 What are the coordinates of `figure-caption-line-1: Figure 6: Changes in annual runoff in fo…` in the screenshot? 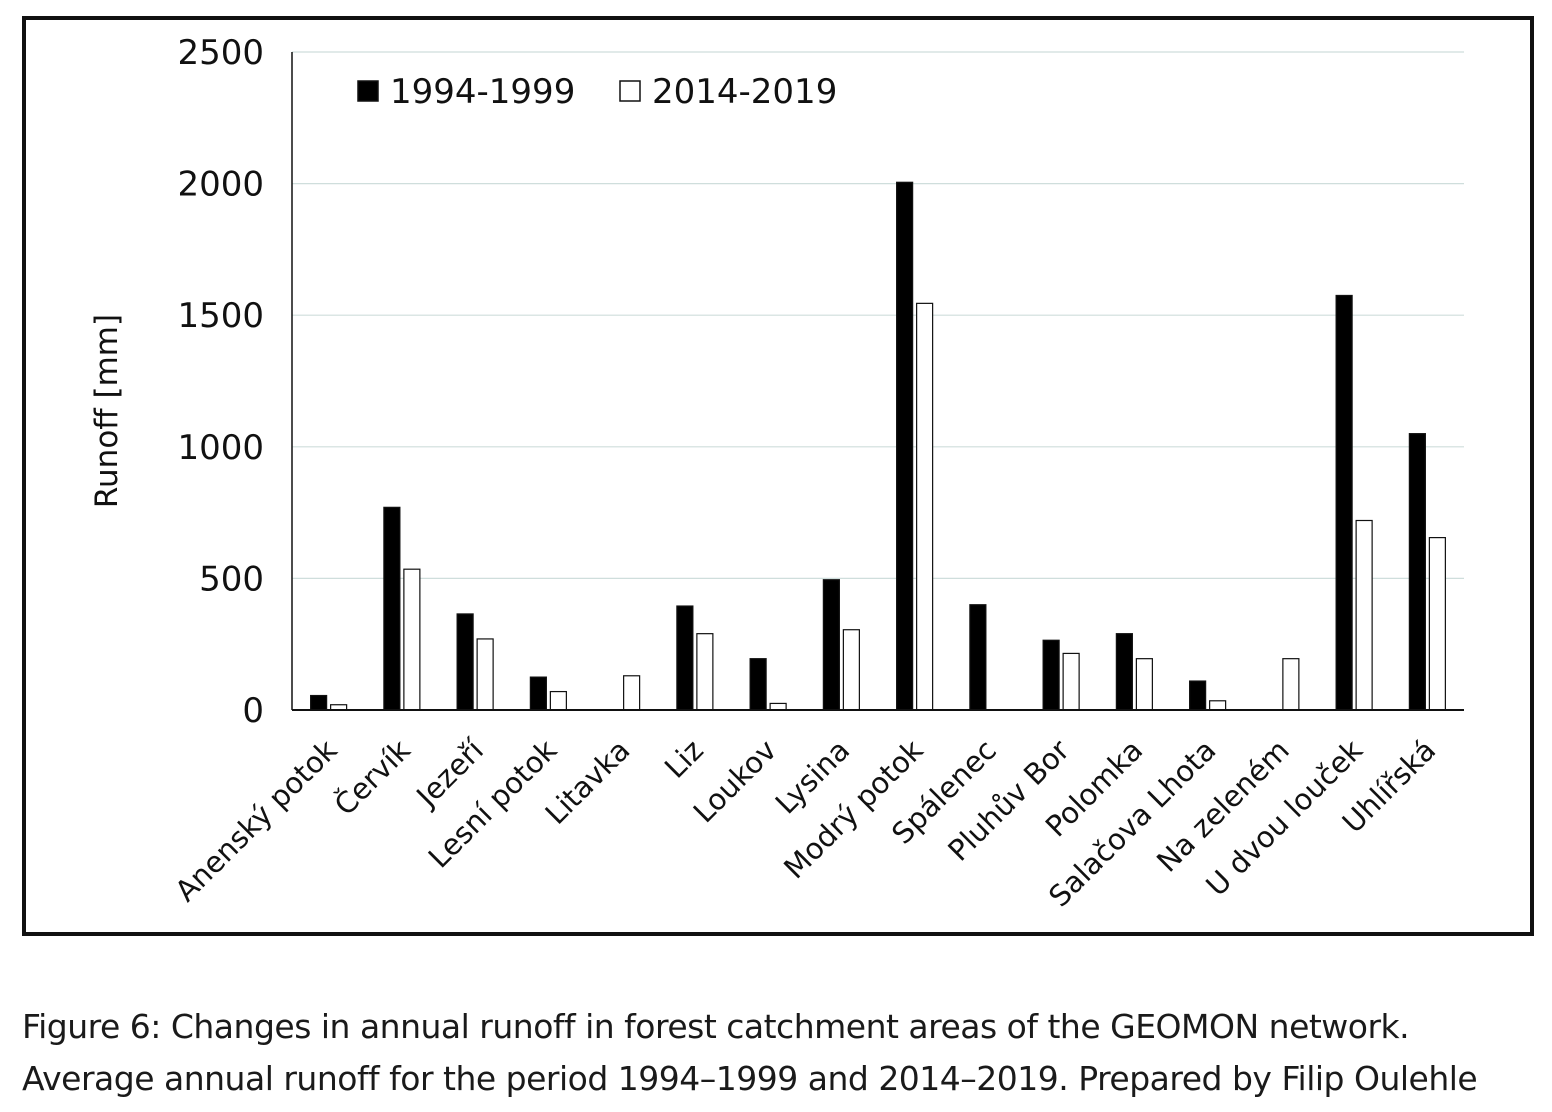 It's located at (716, 1026).